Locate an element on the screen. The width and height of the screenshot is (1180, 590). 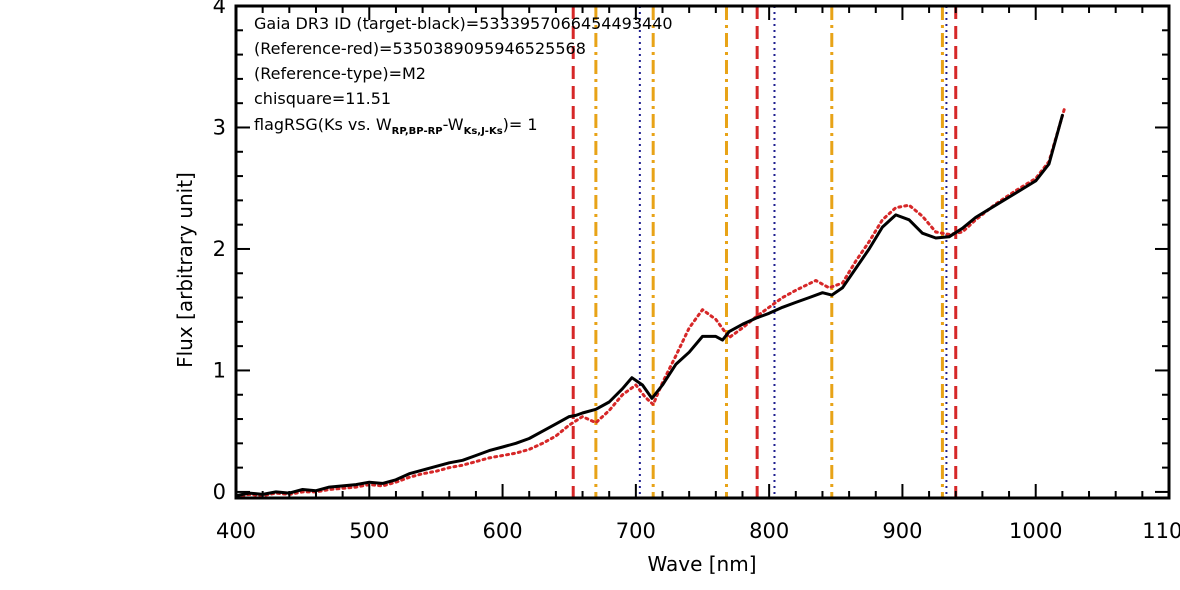
x-tick-label: 800 is located at coordinates (769, 531).